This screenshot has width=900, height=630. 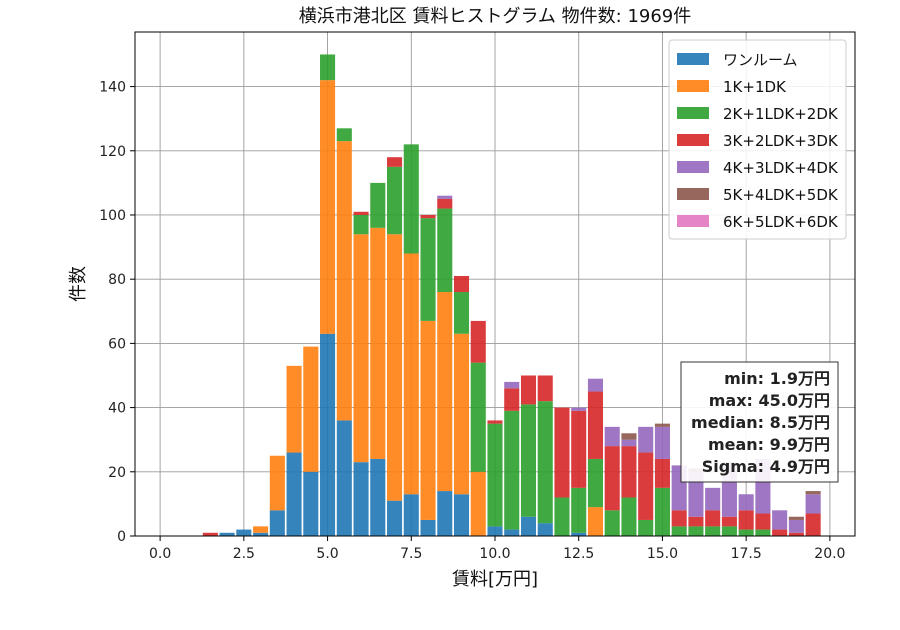 What do you see at coordinates (781, 114) in the screenshot?
I see `legend-label: 2K+1LDK+2DK` at bounding box center [781, 114].